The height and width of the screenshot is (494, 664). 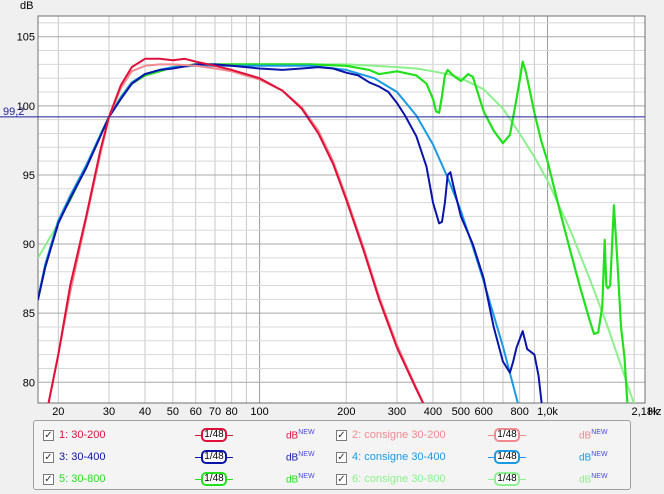 I want to click on legend-label: 2: consigne 30-200, so click(x=399, y=435).